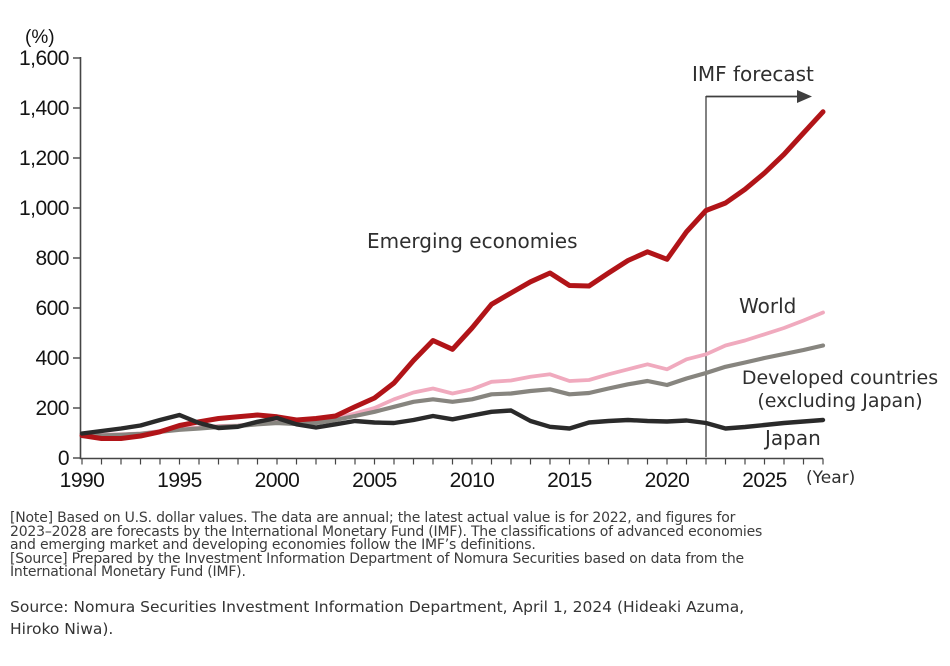 This screenshot has height=666, width=950. What do you see at coordinates (52, 258) in the screenshot?
I see `y-tick-label: 800` at bounding box center [52, 258].